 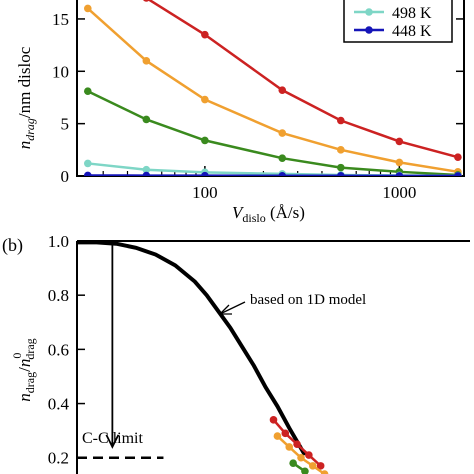 What do you see at coordinates (308, 300) in the screenshot?
I see `model-curve-annotation: based on 1D model` at bounding box center [308, 300].